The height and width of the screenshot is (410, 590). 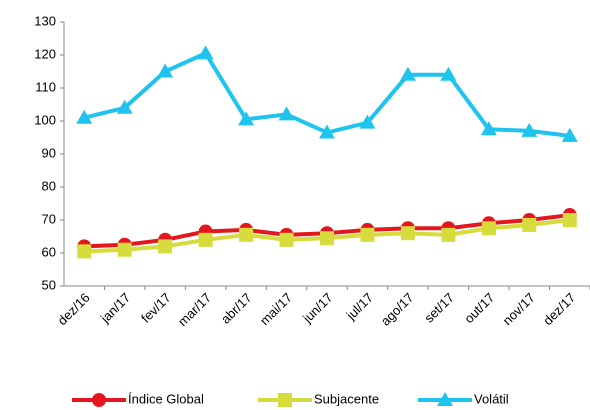 I want to click on x-tick-label: jun/17, so click(x=317, y=308).